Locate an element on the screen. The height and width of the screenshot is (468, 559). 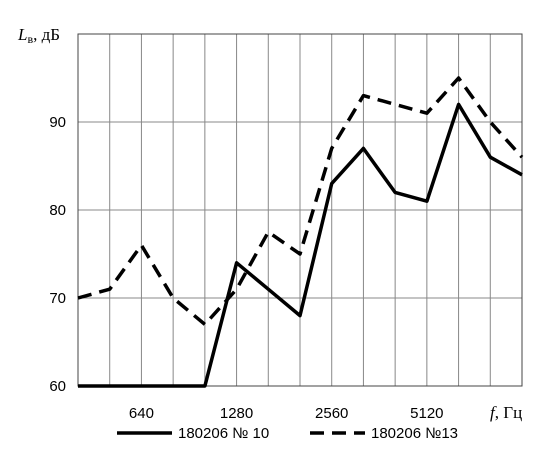
y-axis-label: Lв, дБ is located at coordinates (38, 35).